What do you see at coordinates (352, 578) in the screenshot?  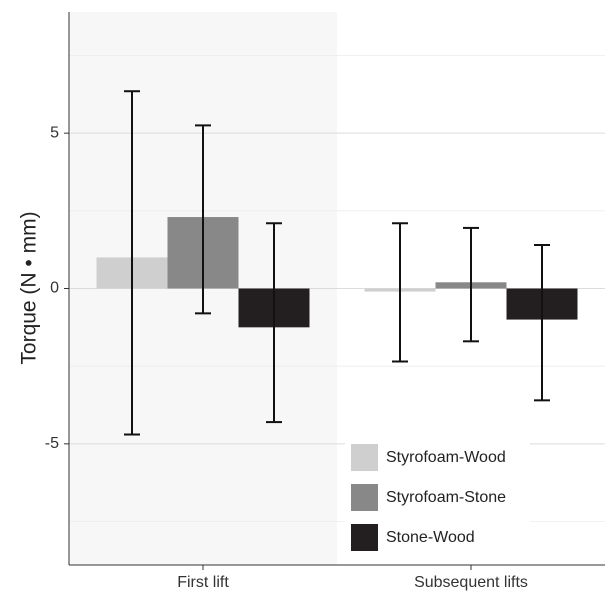 I see `x-axis-ticks: First lift Subsequent lifts` at bounding box center [352, 578].